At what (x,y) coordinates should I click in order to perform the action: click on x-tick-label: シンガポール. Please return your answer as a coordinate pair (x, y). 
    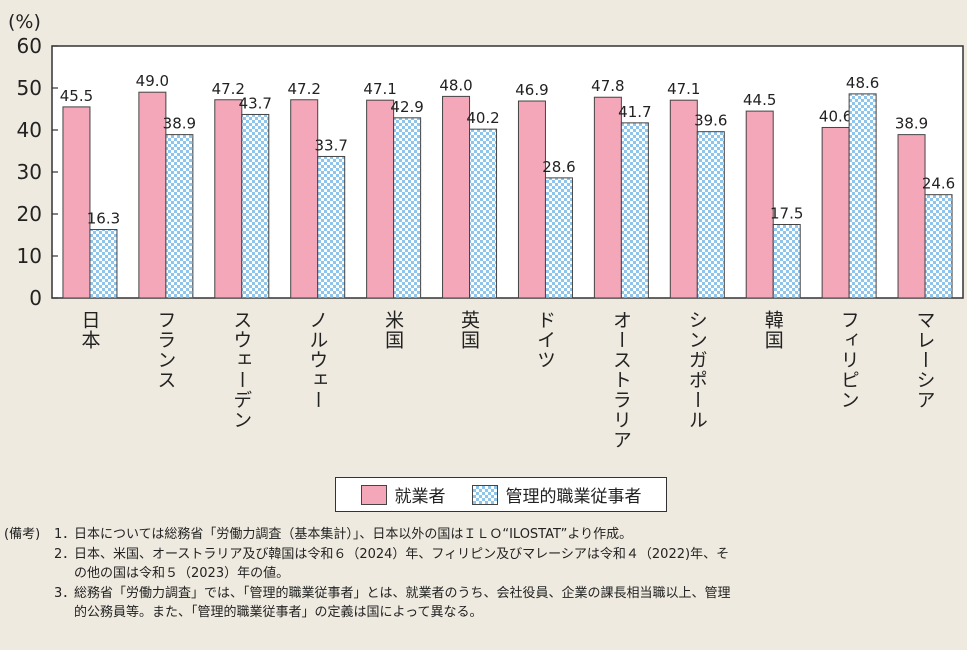
    Looking at the image, I should click on (696, 370).